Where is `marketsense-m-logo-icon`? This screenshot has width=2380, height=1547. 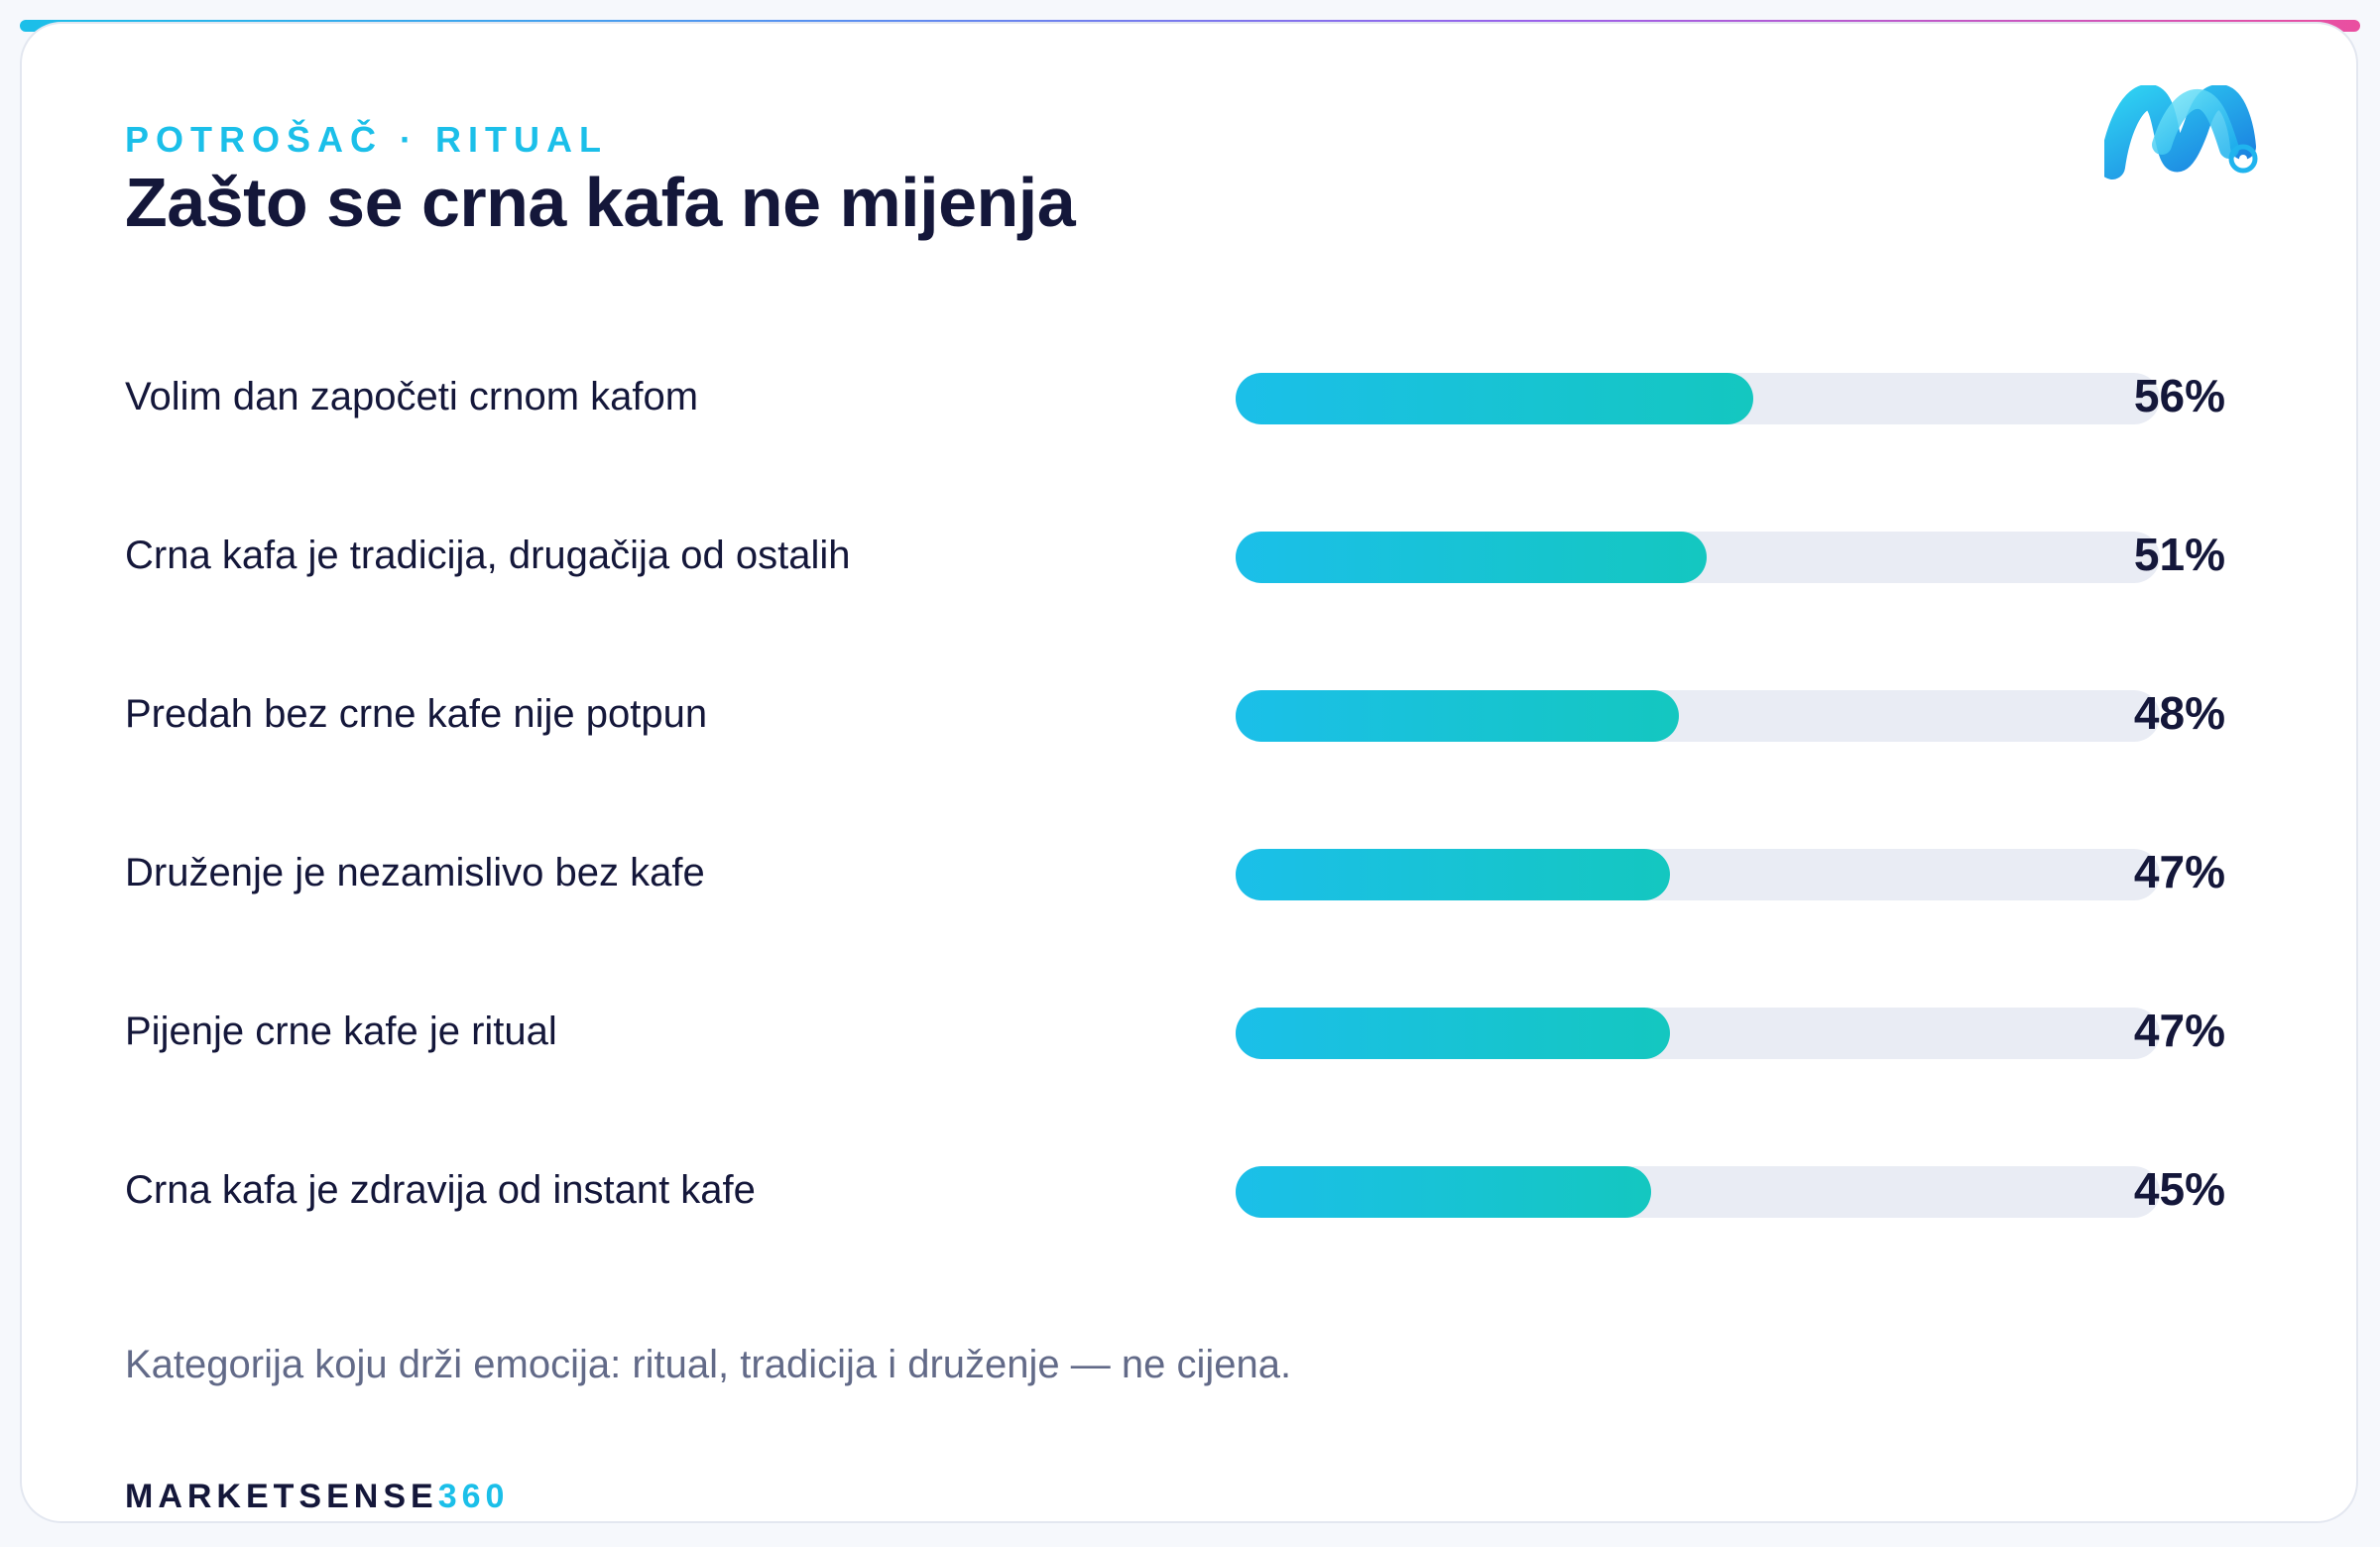
marketsense-m-logo-icon is located at coordinates (2181, 132).